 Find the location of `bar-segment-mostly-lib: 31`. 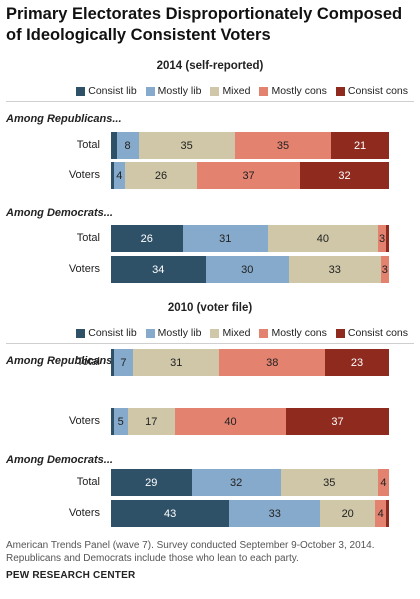

bar-segment-mostly-lib: 31 is located at coordinates (225, 238).